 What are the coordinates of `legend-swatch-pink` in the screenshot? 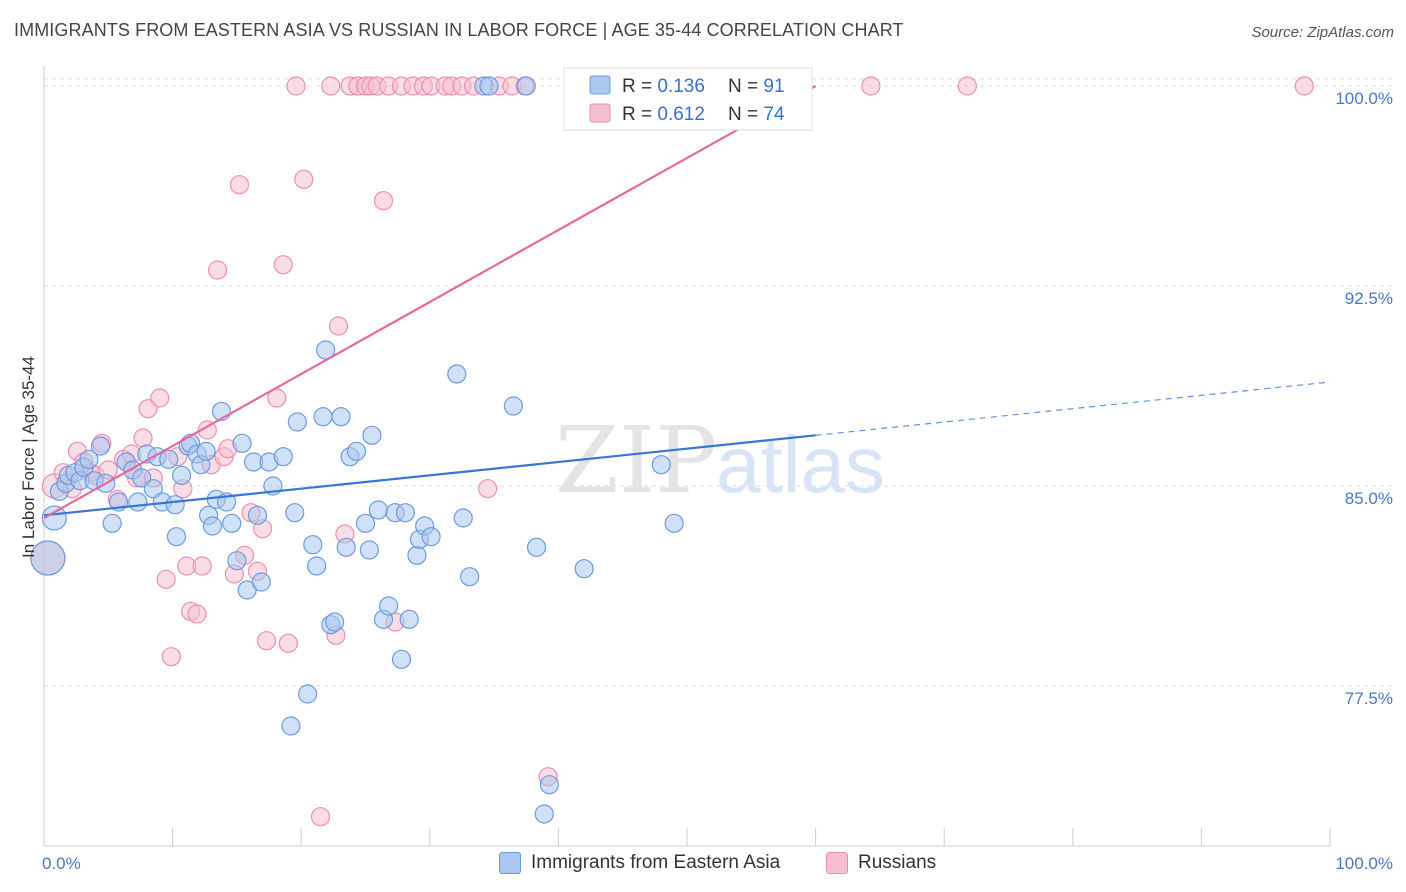 It's located at (837, 863).